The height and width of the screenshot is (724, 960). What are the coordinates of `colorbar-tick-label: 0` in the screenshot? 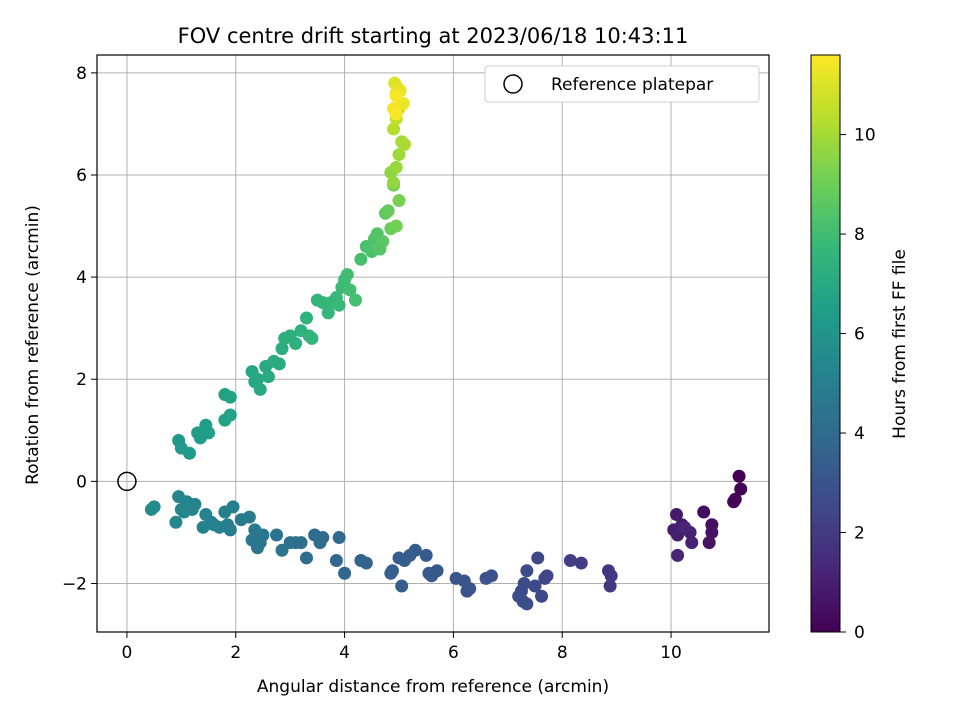 It's located at (859, 633).